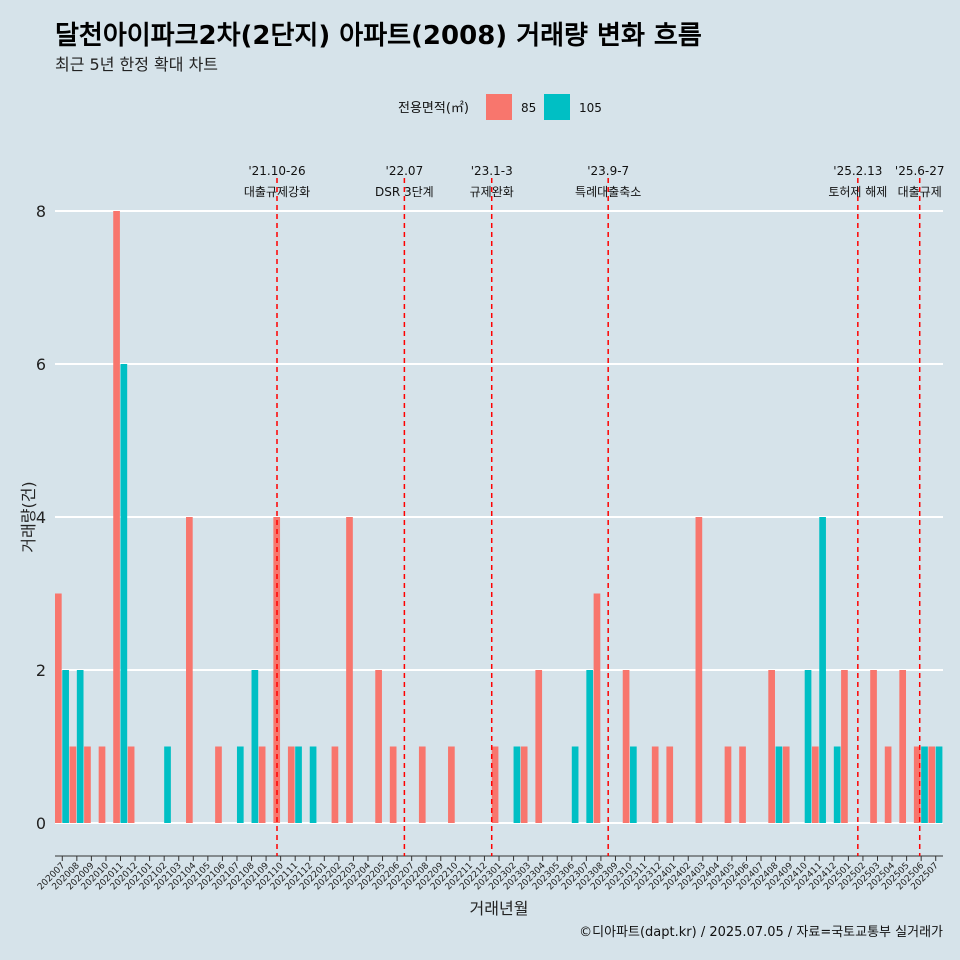  What do you see at coordinates (920, 171) in the screenshot?
I see `event-date-6: '25.6-27` at bounding box center [920, 171].